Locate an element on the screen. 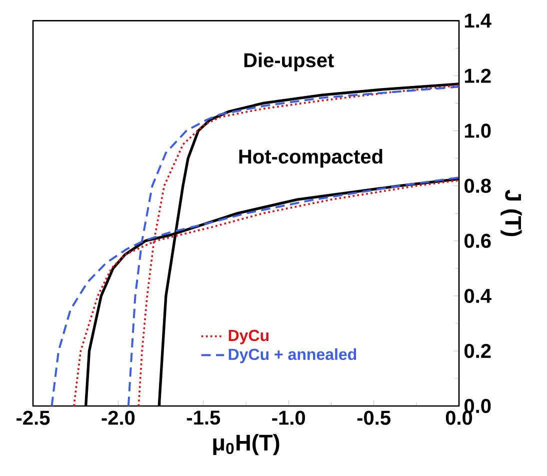  x-tick-label: -1.5 is located at coordinates (203, 417).